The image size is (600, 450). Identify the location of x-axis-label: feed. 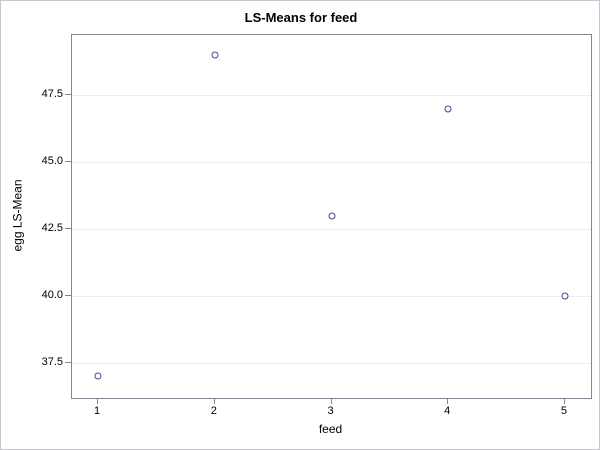
(330, 429).